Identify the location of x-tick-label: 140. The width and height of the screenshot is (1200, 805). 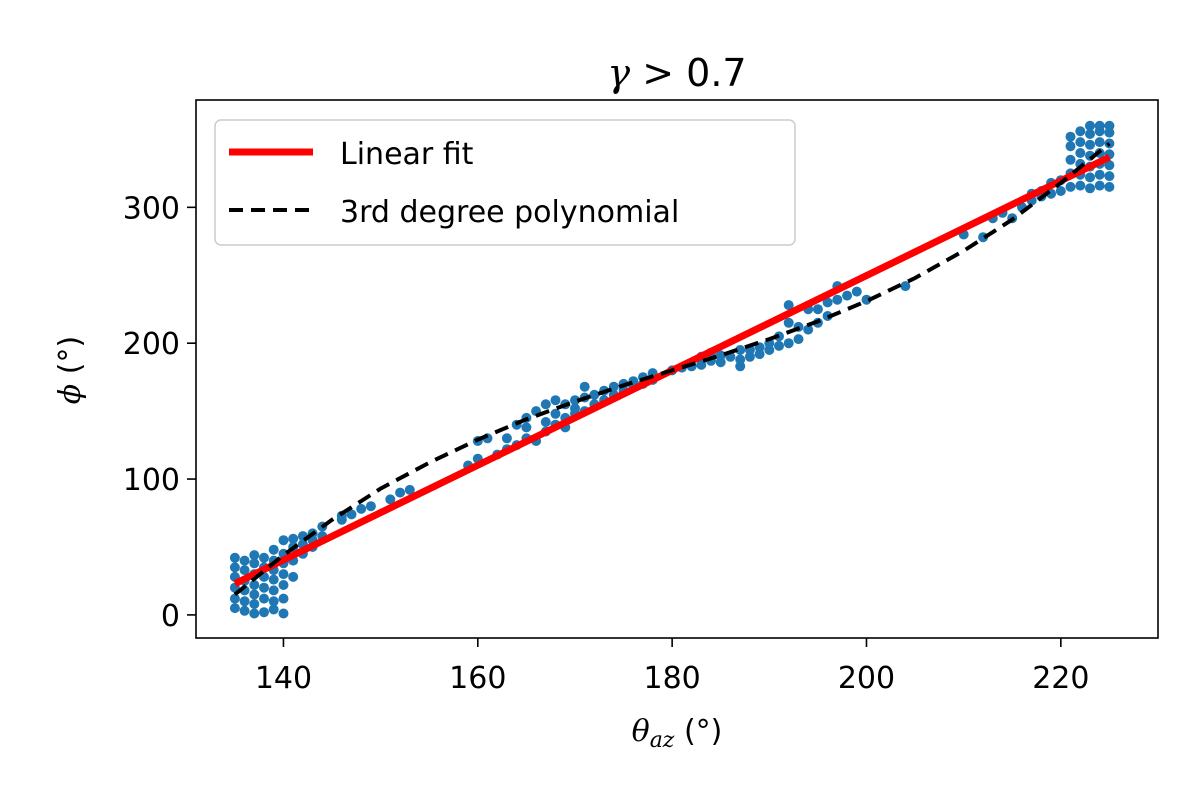
(283, 678).